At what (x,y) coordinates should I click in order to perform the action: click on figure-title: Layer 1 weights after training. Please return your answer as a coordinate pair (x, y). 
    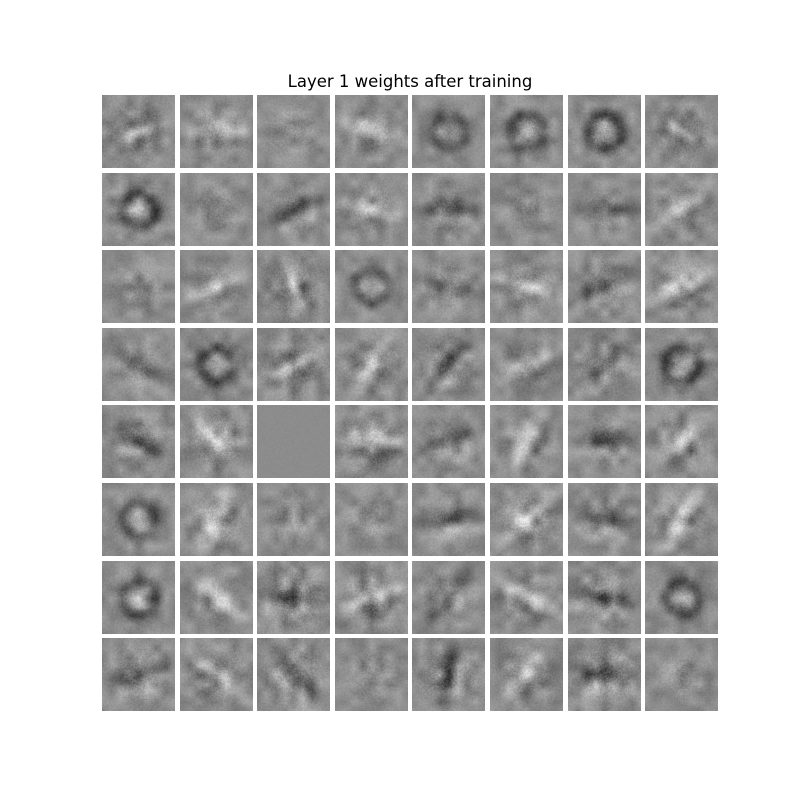
    Looking at the image, I should click on (410, 81).